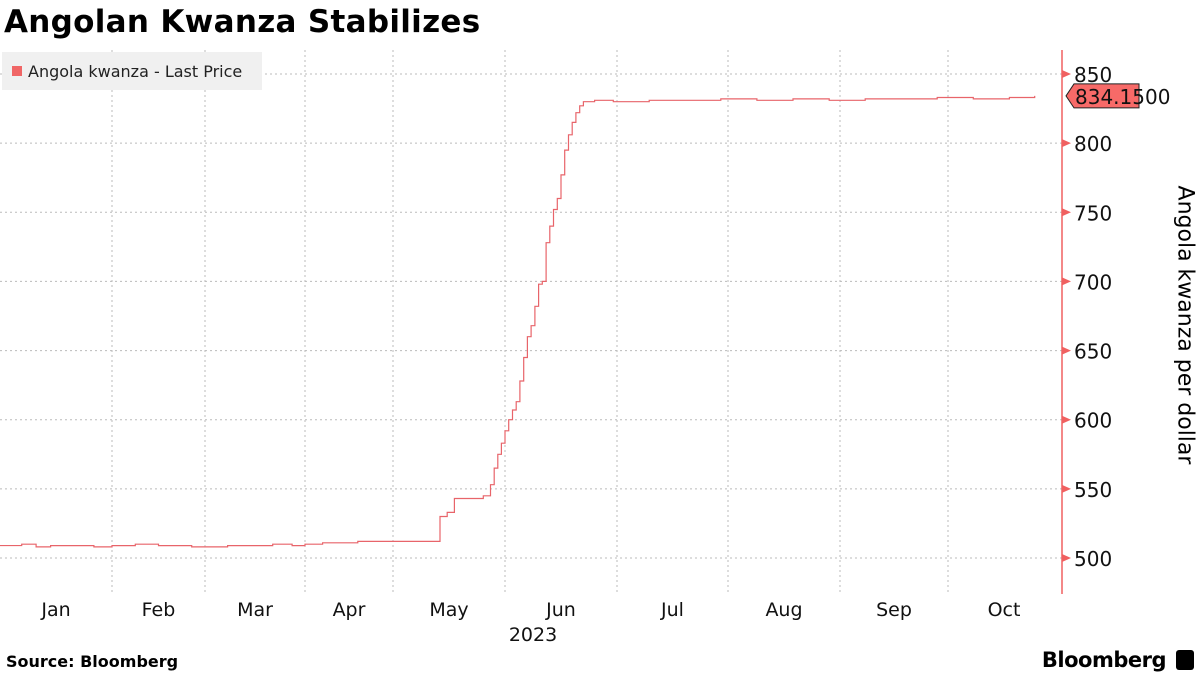  I want to click on x-year-label: 2023, so click(533, 635).